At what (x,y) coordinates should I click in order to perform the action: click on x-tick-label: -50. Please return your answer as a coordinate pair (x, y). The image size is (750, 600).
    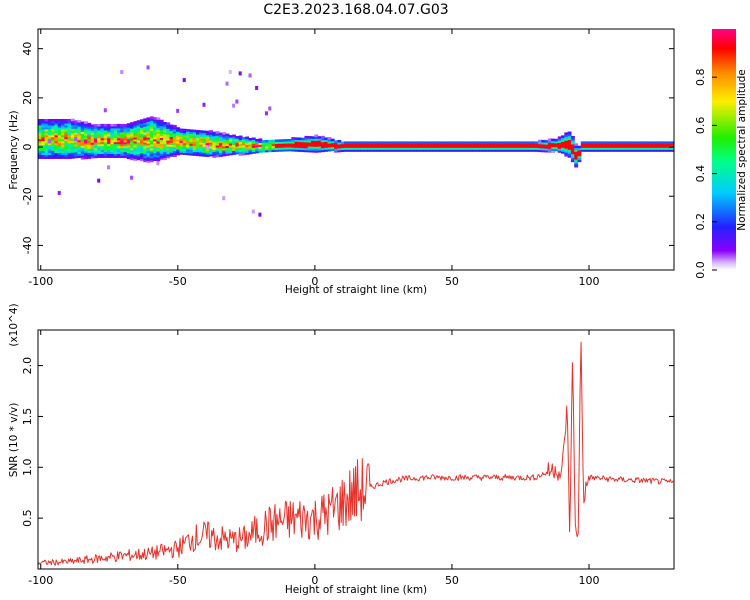
    Looking at the image, I should click on (178, 580).